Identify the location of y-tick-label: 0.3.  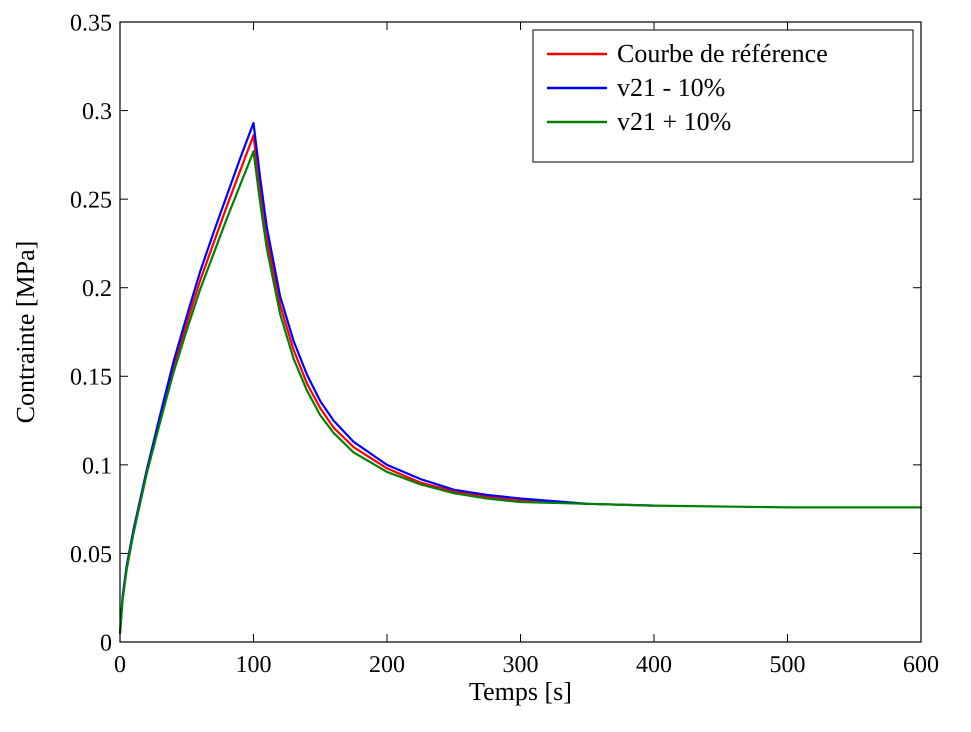
(97, 111).